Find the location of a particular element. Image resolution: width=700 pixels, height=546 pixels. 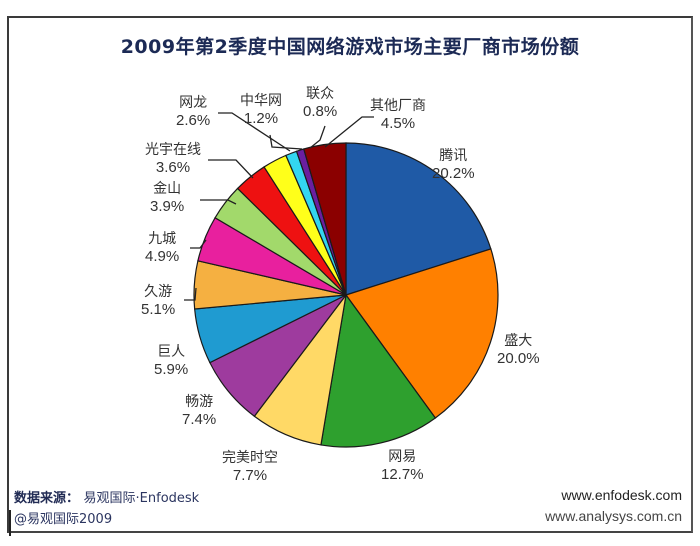

leader-line-zhonghua is located at coordinates (286, 142).